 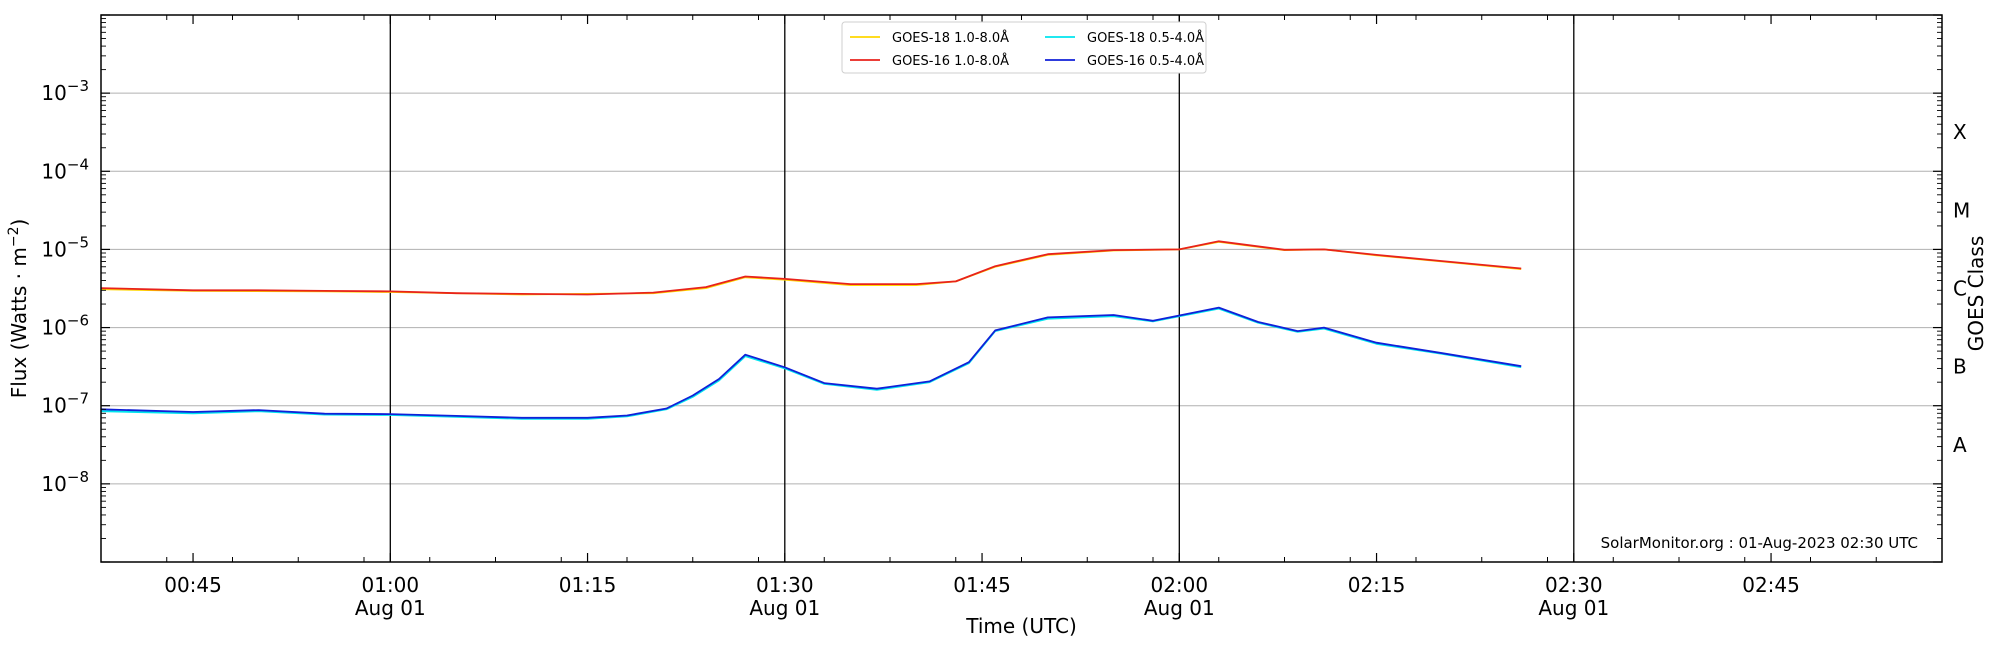 I want to click on y-tick-exponent: −4, so click(x=78, y=164).